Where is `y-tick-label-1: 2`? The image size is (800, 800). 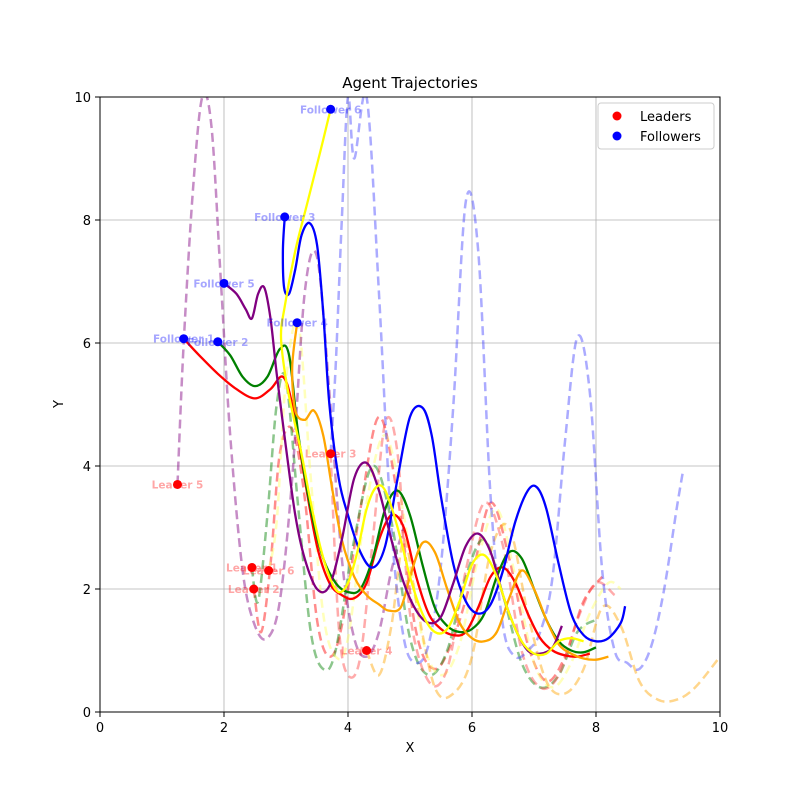 y-tick-label-1: 2 is located at coordinates (87, 590).